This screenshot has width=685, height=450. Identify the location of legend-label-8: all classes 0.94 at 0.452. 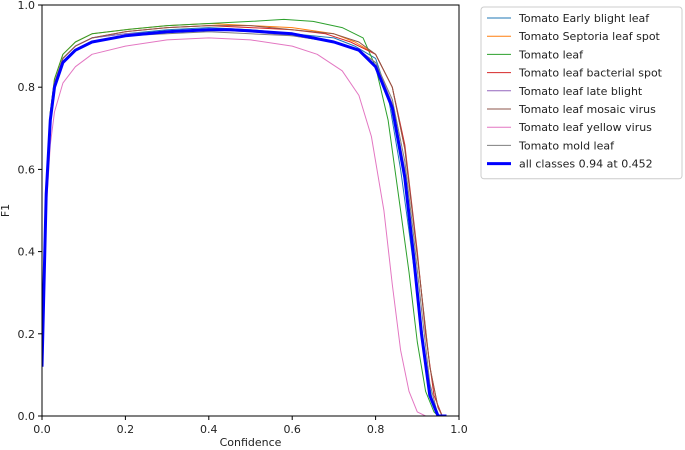
(586, 164).